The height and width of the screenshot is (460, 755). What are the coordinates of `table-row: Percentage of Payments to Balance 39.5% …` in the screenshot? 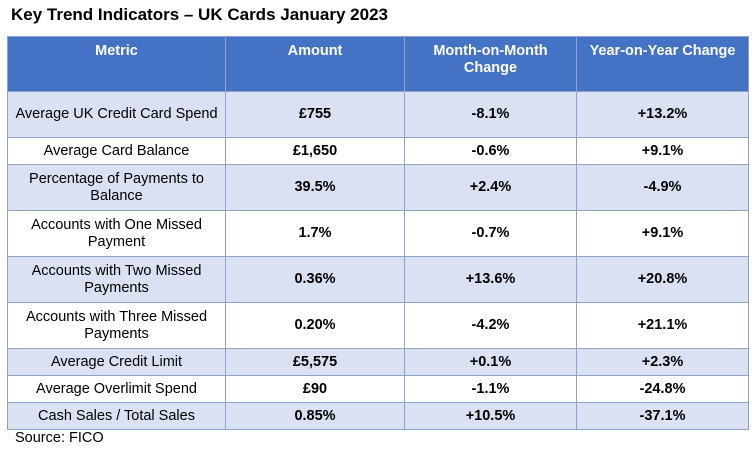 It's located at (378, 187).